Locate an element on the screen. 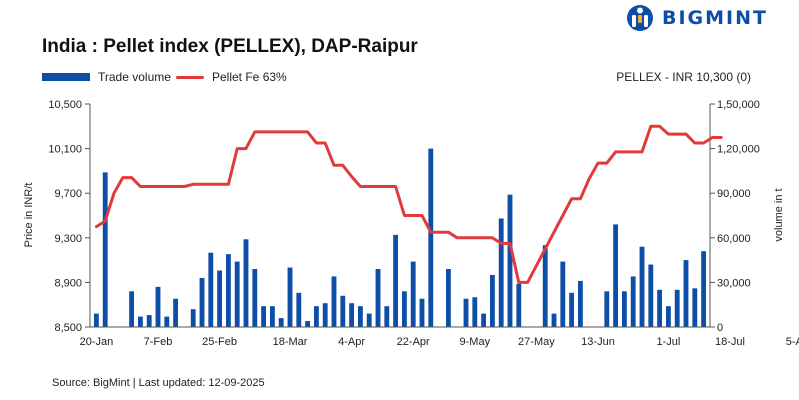  x-tick-label: 18-Jul is located at coordinates (730, 342).